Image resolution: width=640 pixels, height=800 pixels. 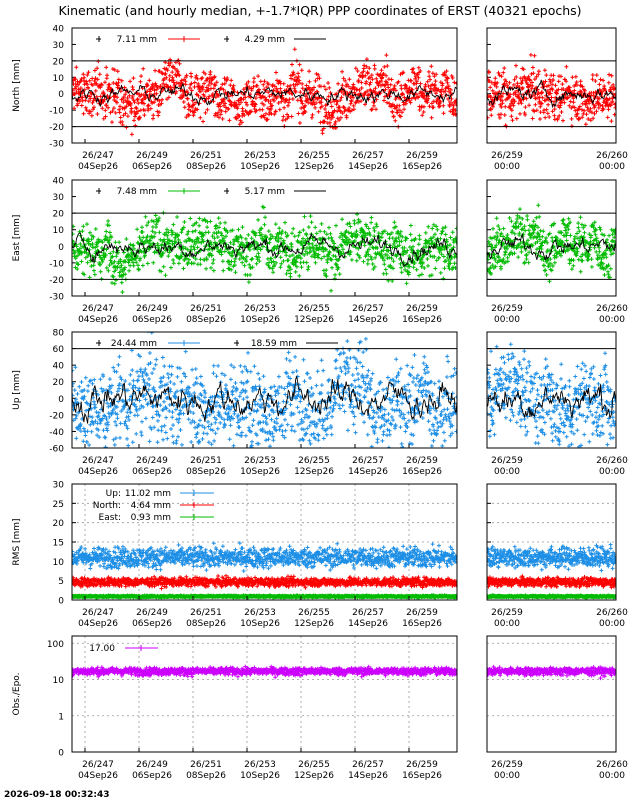 I want to click on legend: 7.48 mm 5.17 mm, so click(x=211, y=192).